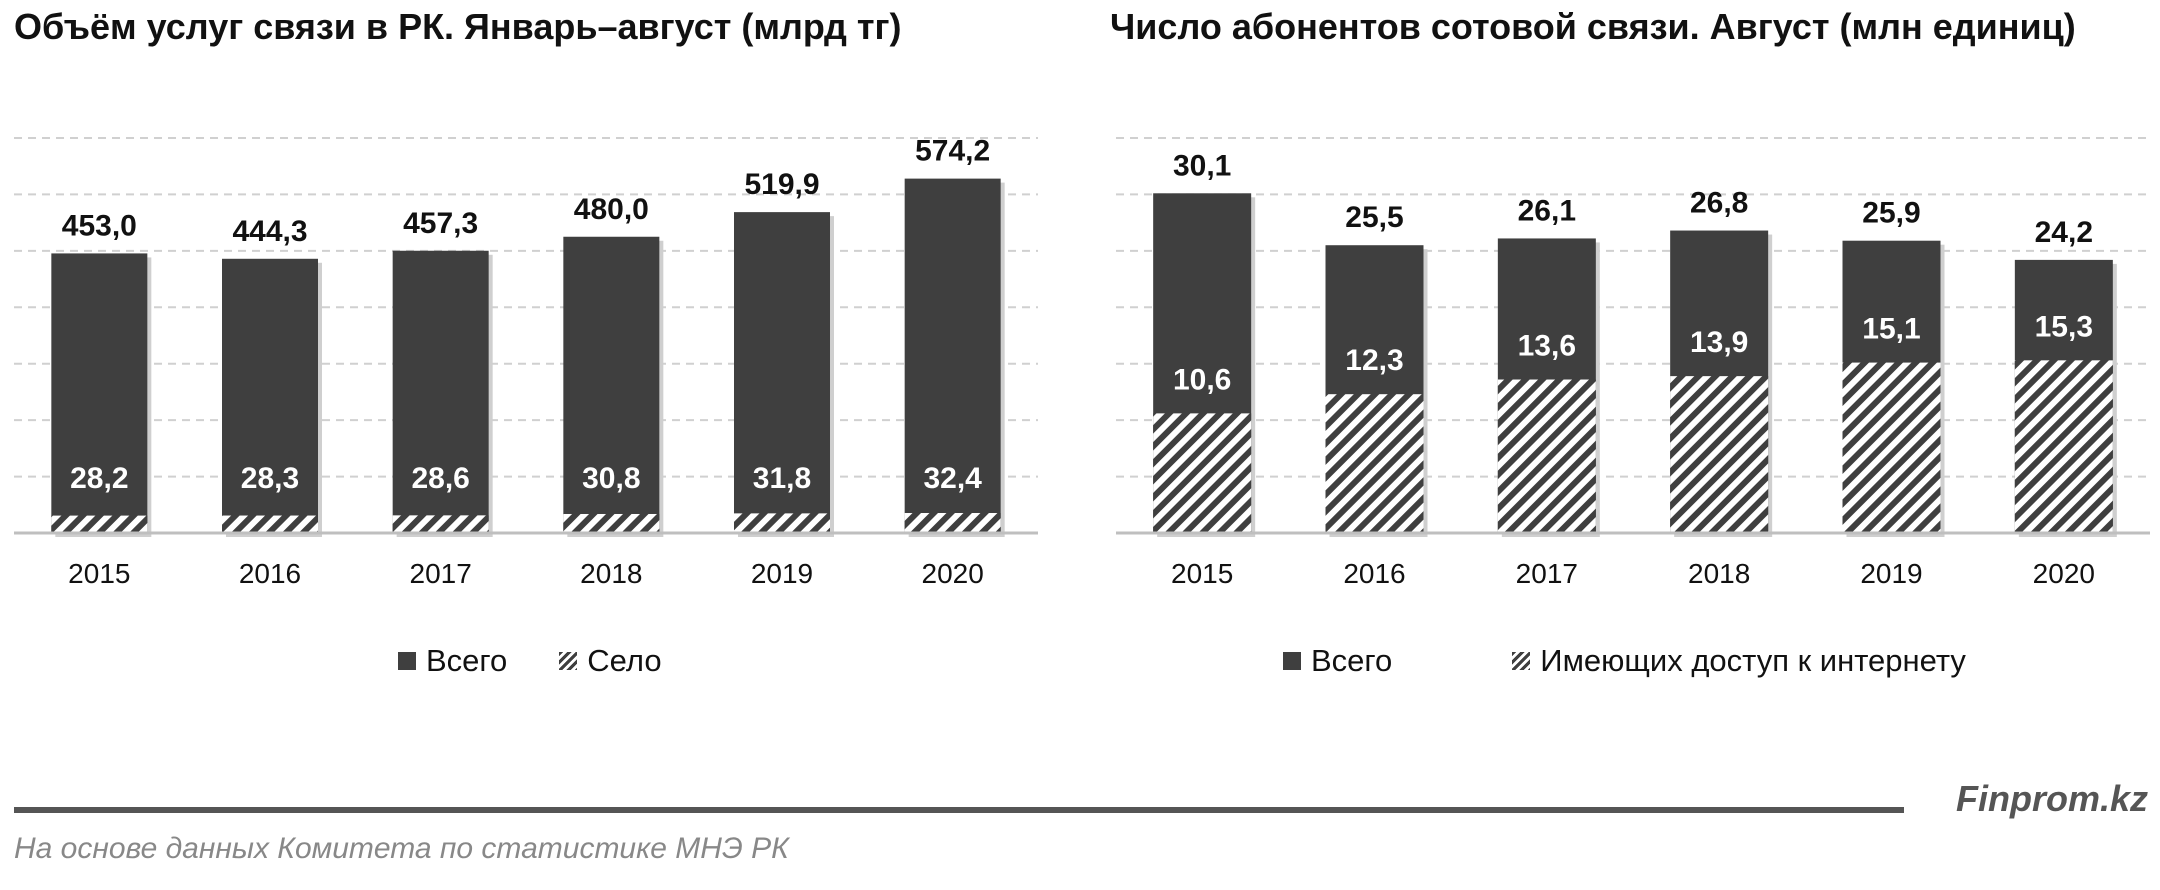 This screenshot has width=2160, height=890. What do you see at coordinates (99, 478) in the screenshot?
I see `data-label-sub: 28,2` at bounding box center [99, 478].